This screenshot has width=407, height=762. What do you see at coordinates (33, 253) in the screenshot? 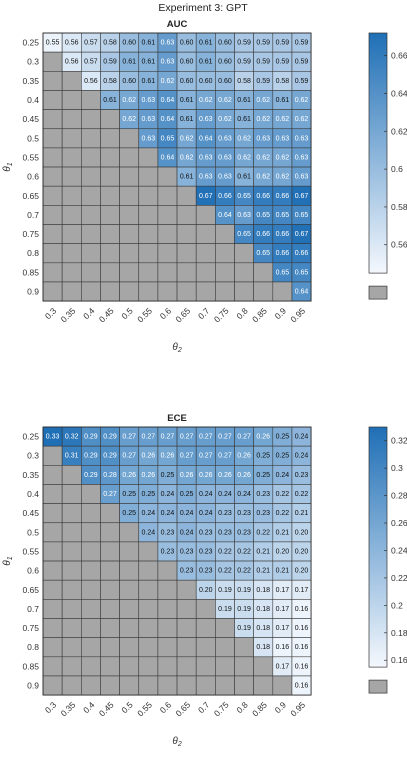
I see `y-tick-label: 0.8` at bounding box center [33, 253].